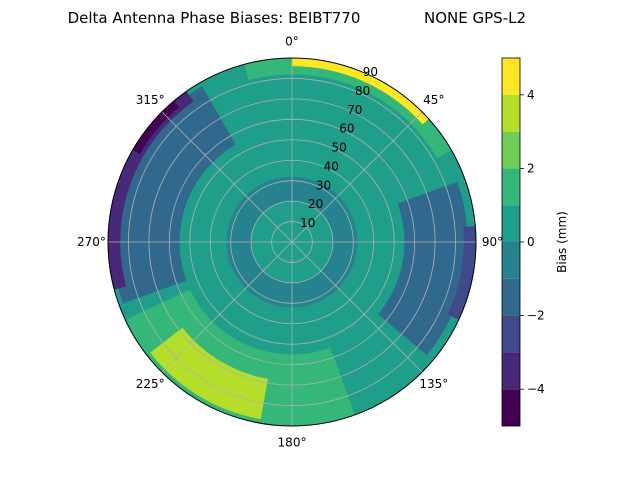 Image resolution: width=640 pixels, height=484 pixels. I want to click on azimuth-tick-label: 45°, so click(433, 100).